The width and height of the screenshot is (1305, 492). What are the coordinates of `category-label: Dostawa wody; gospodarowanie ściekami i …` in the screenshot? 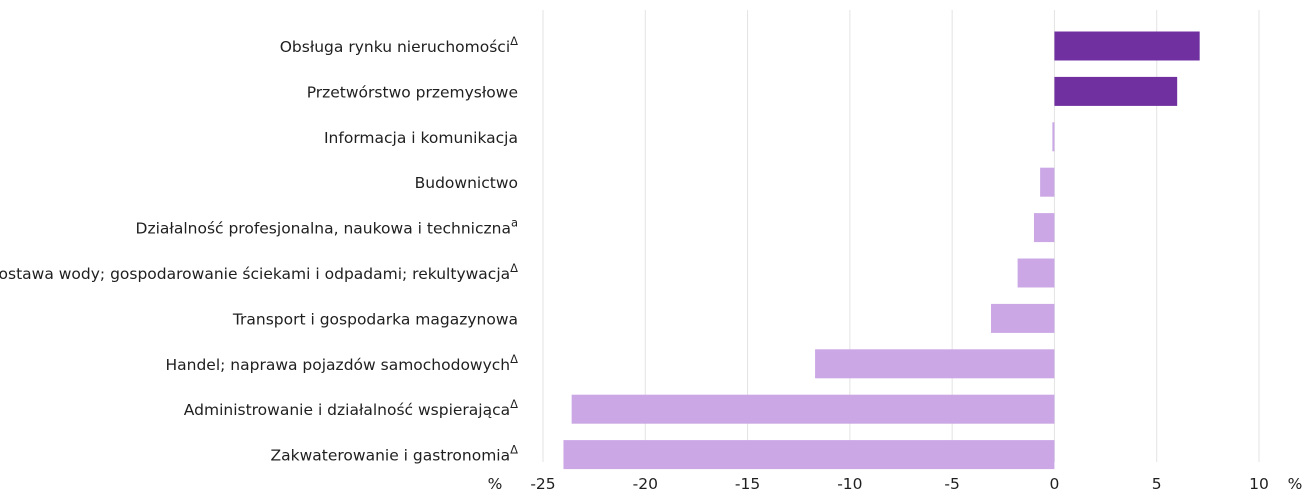 It's located at (259, 272).